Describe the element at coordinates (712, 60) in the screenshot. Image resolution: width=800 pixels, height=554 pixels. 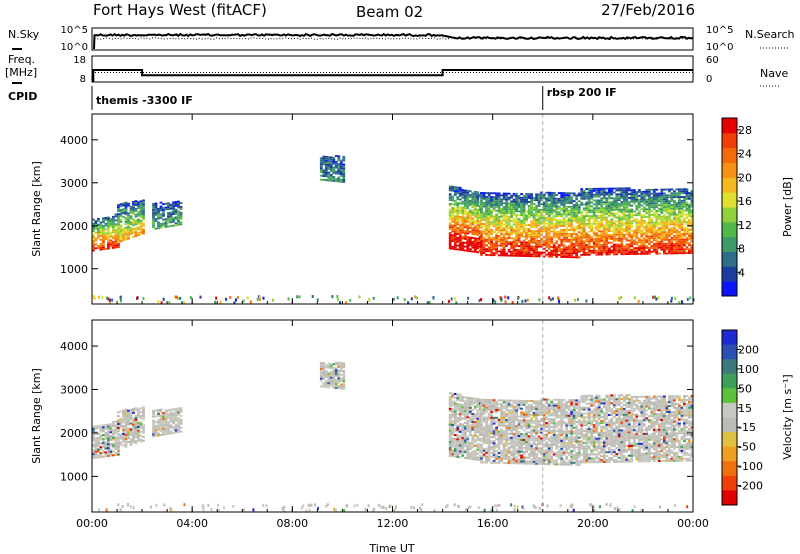
I see `nave-tick-top: 60` at that location.